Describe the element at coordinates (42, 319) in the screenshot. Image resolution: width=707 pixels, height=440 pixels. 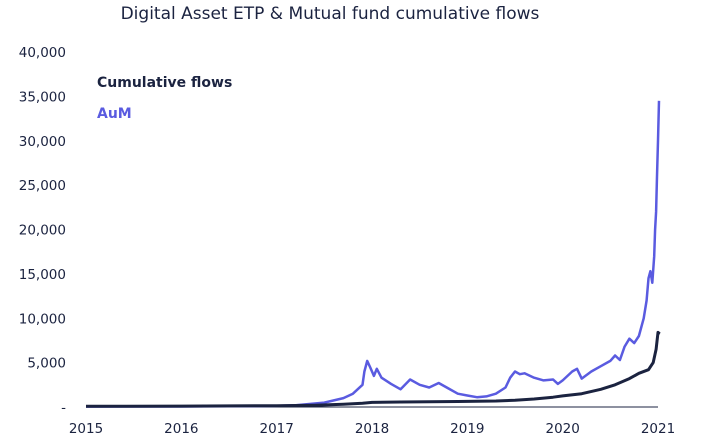
I see `y-tick-label: 10,000` at that location.